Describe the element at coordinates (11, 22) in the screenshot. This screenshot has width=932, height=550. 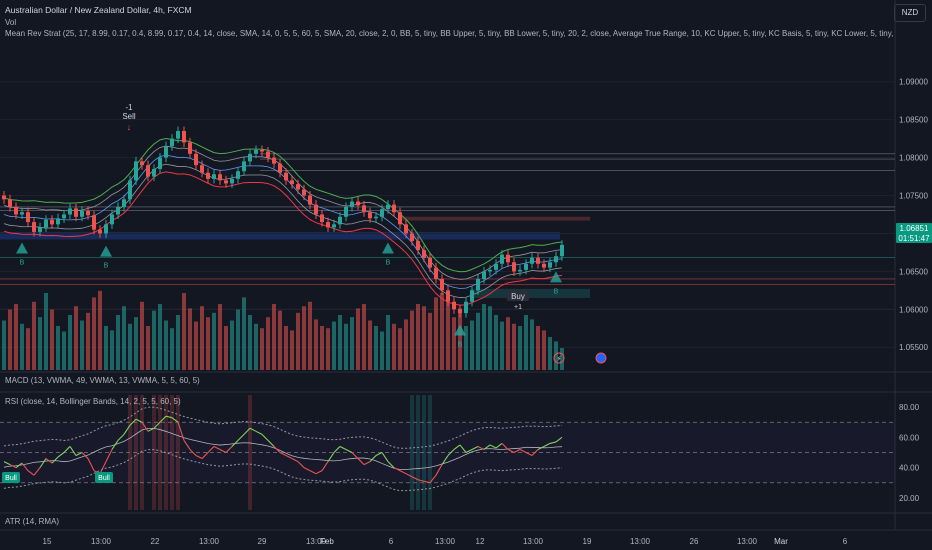
I see `vol-legend: Vol` at that location.